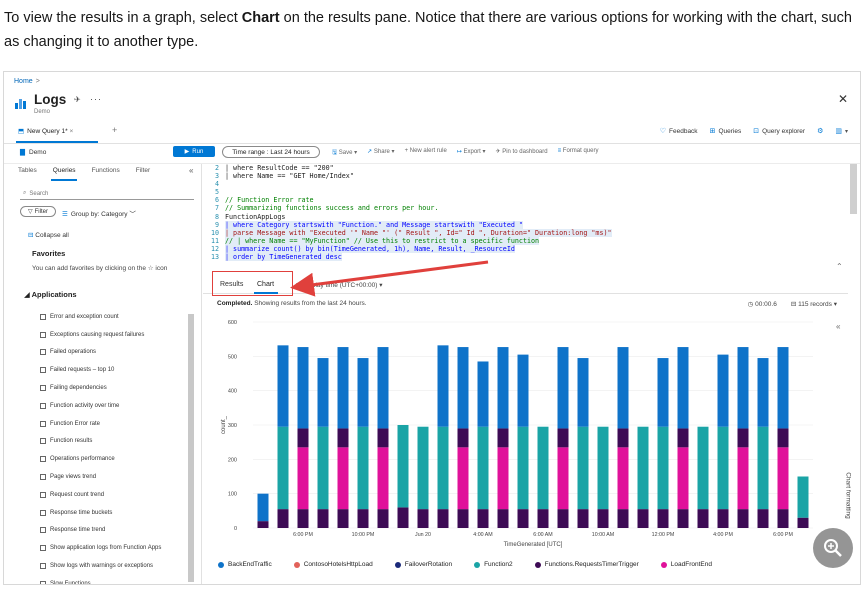 This screenshot has height=589, width=866. I want to click on sidebar-query-item: Error and exception count, so click(100, 317).